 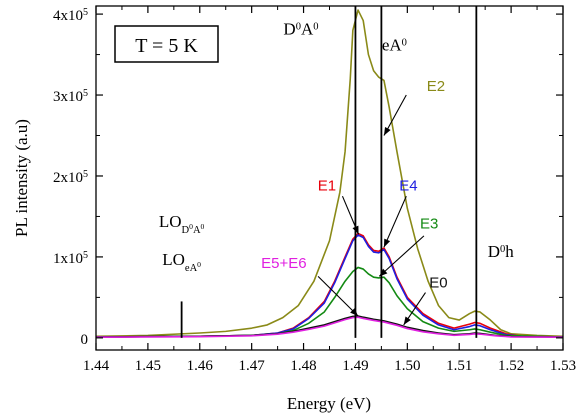 I want to click on temperature-label: T = 5 K, so click(x=166, y=46).